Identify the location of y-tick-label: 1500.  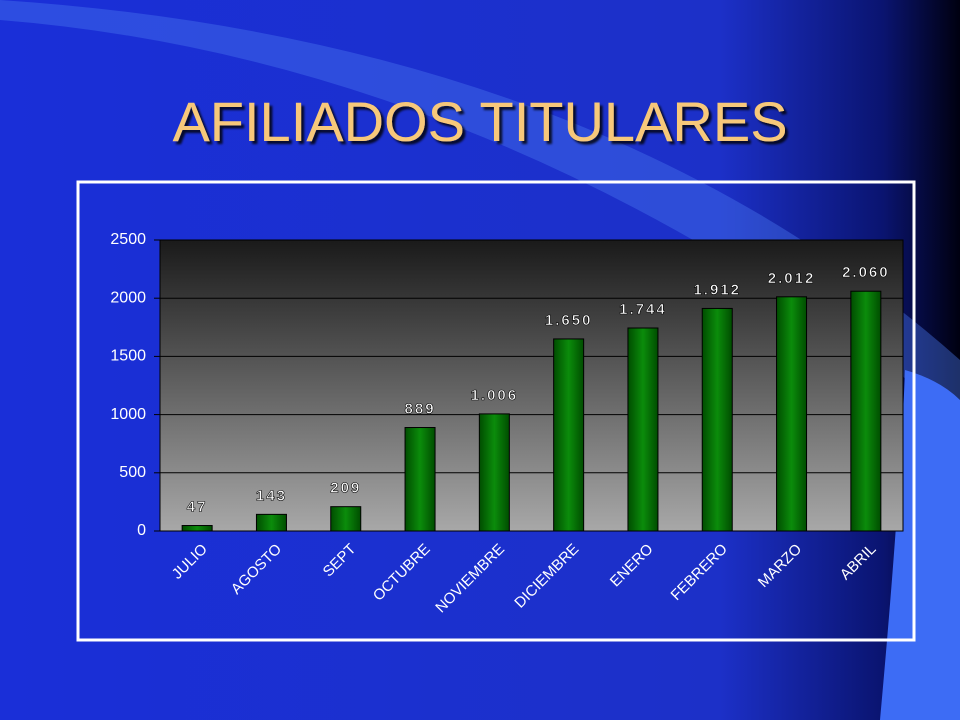
(128, 356).